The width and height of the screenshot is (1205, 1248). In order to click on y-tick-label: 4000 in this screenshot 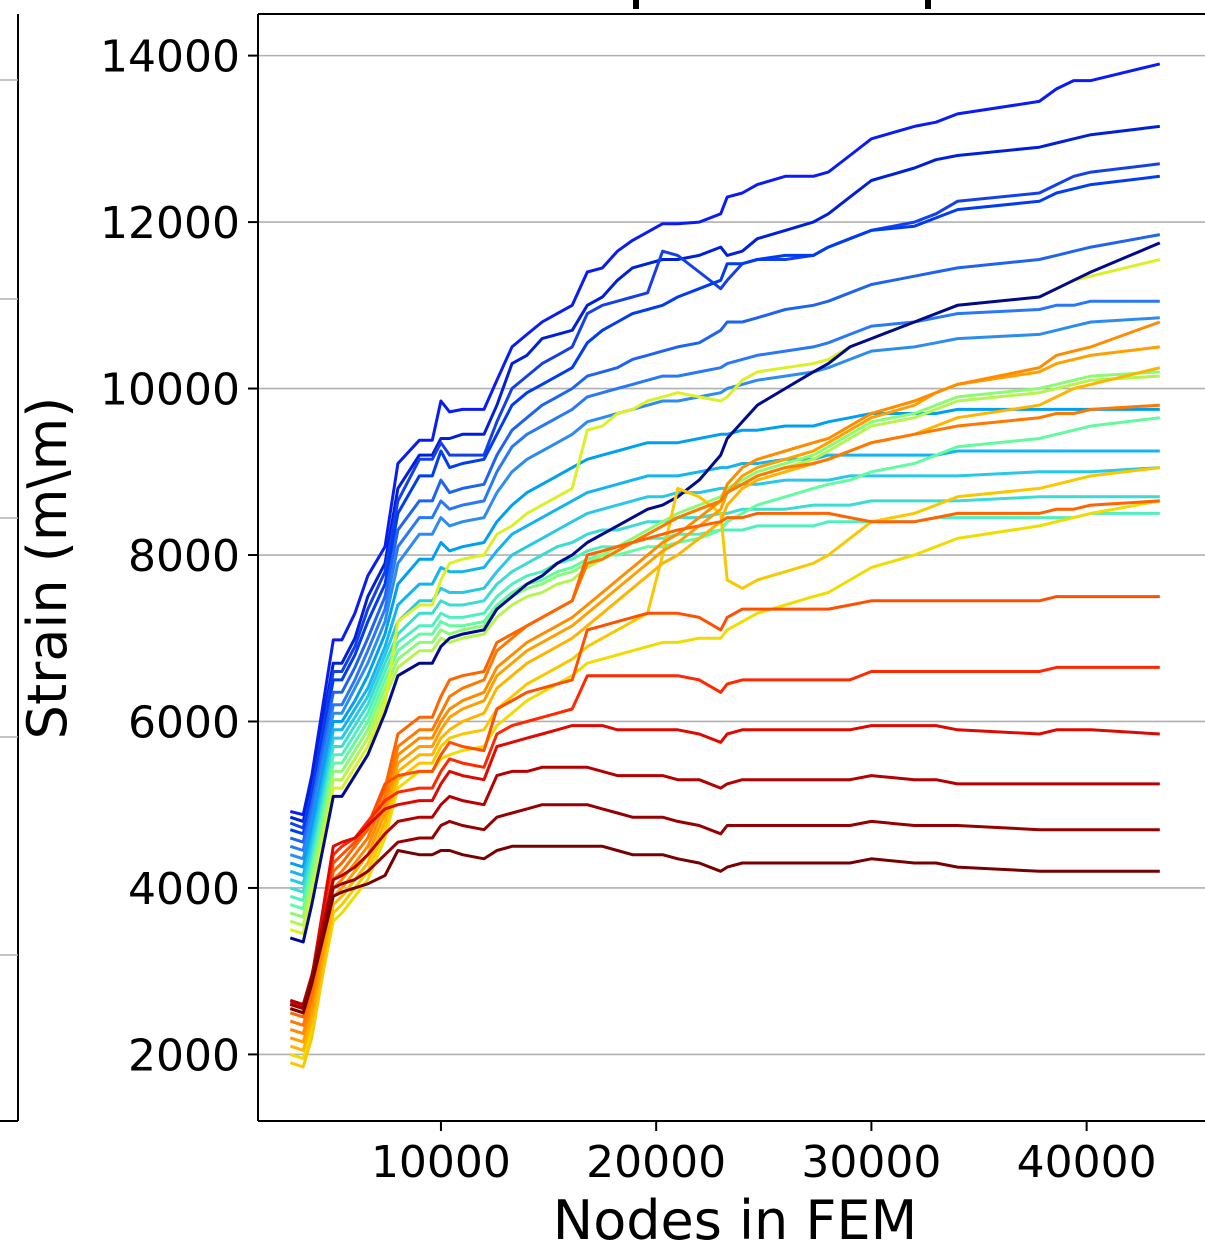, I will do `click(184, 889)`.